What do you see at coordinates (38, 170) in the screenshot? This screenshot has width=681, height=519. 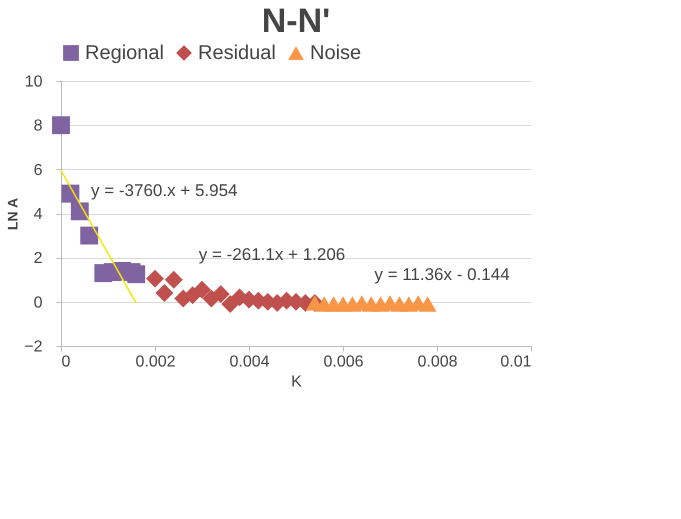 I see `y-tick-label: 6` at bounding box center [38, 170].